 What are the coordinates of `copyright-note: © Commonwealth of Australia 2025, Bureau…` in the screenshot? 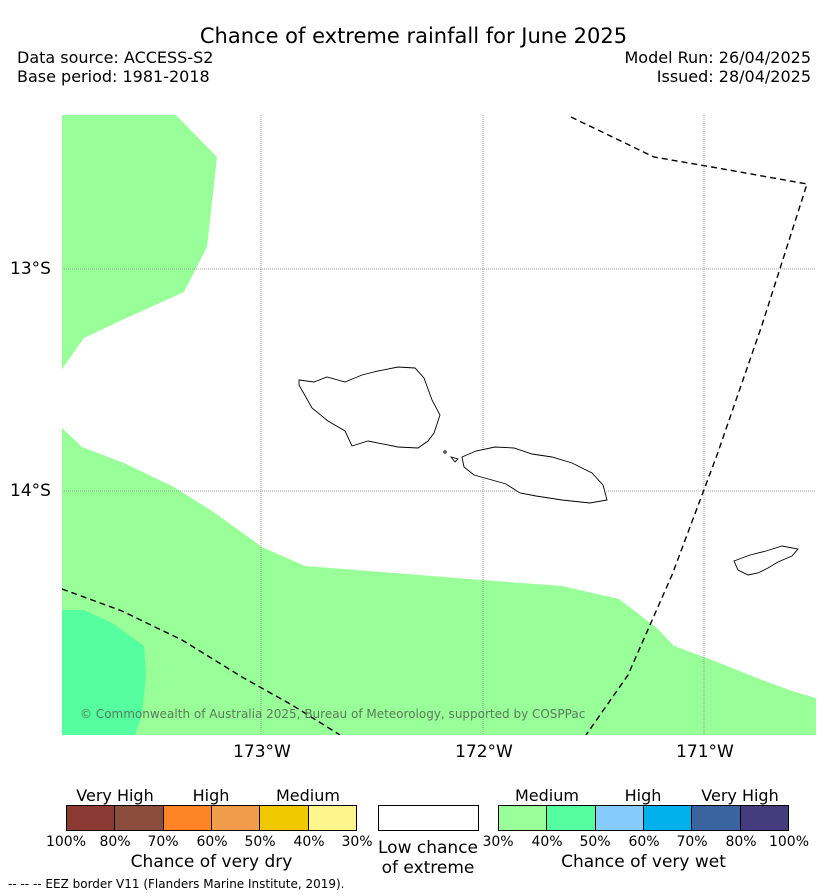 It's located at (333, 714).